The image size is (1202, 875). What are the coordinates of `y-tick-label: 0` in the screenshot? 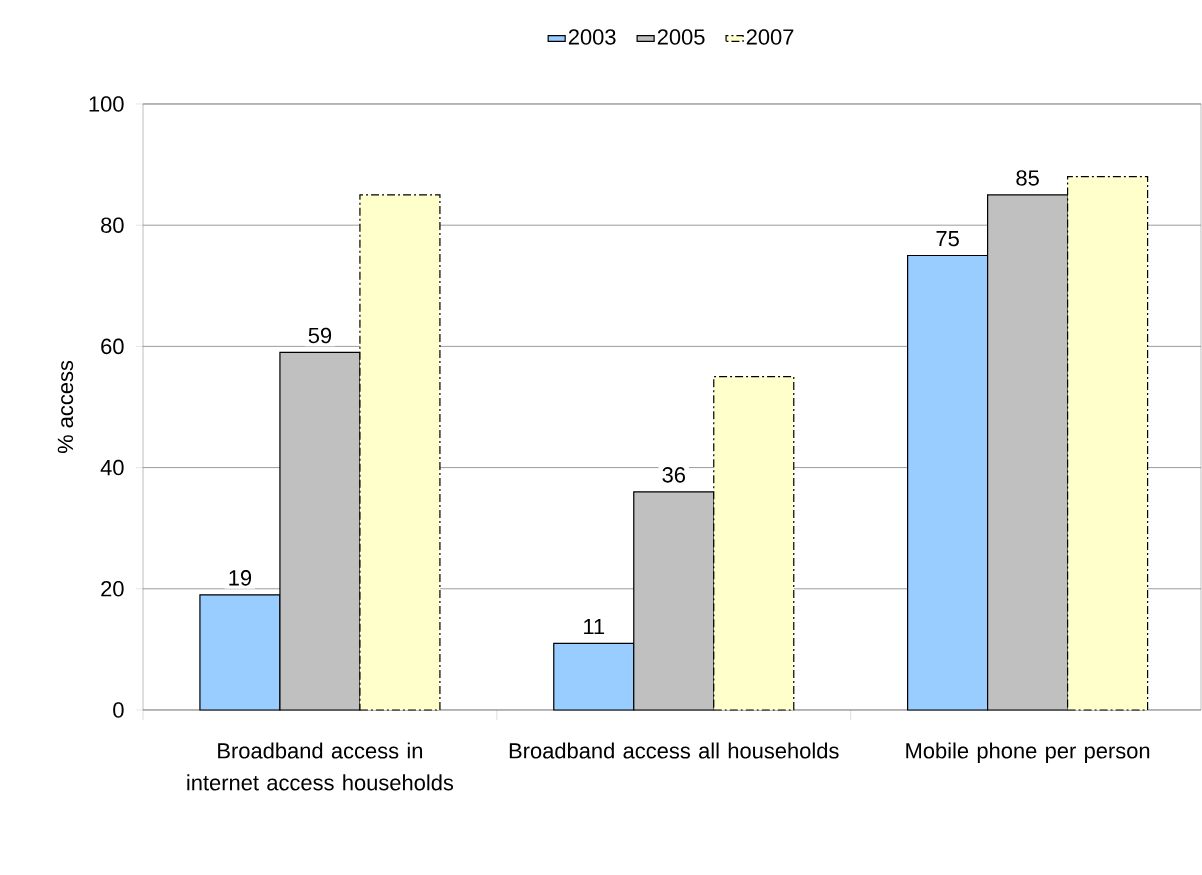 It's located at (118, 710).